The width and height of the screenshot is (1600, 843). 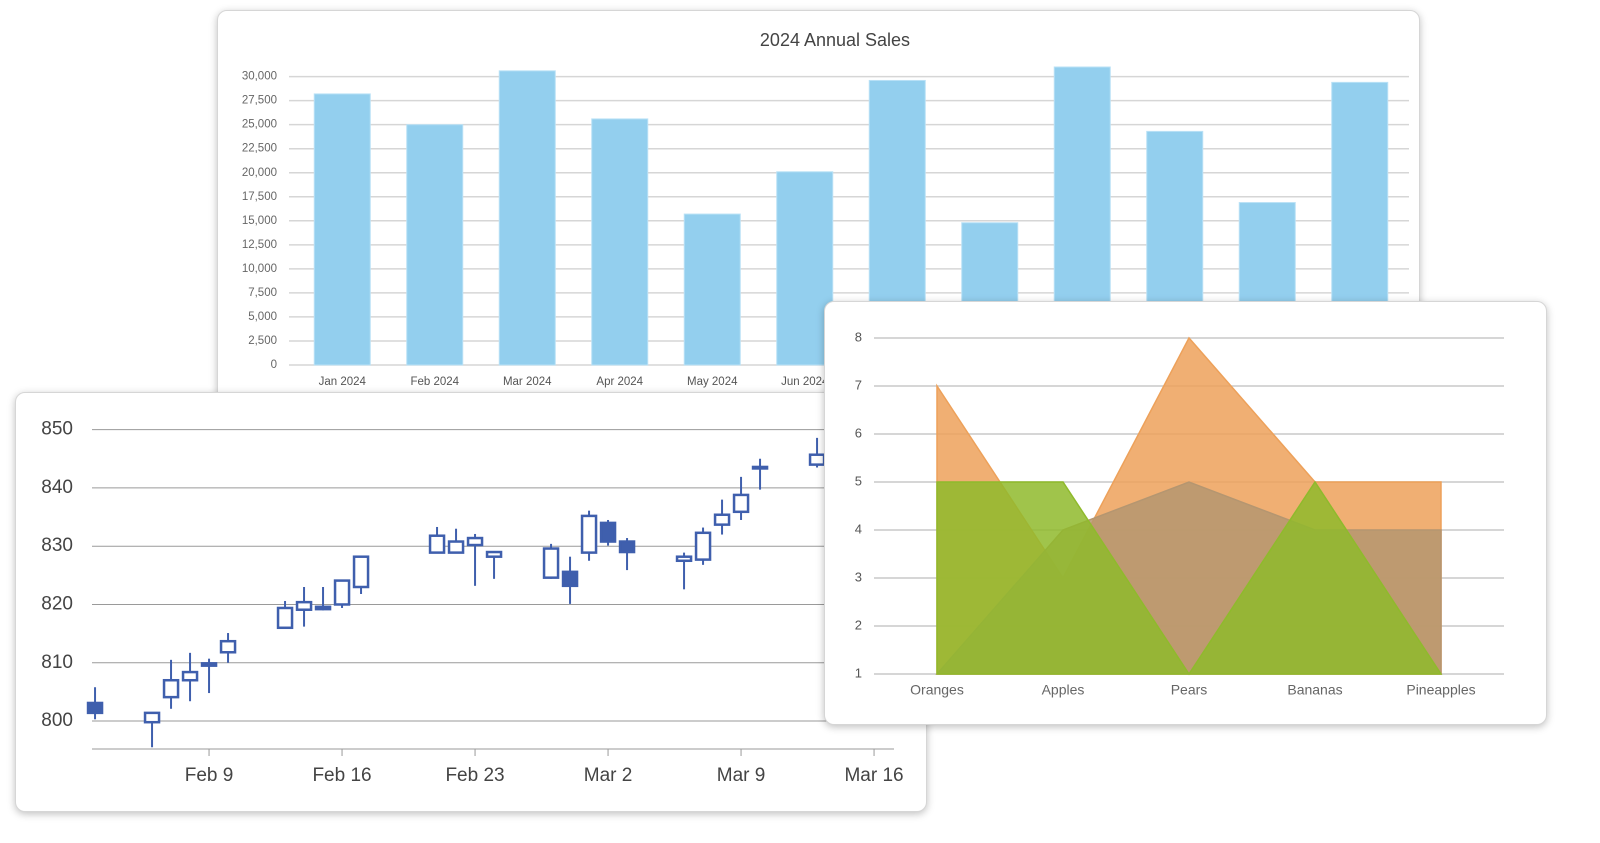 I want to click on y-tick-label: 5, so click(x=858, y=480).